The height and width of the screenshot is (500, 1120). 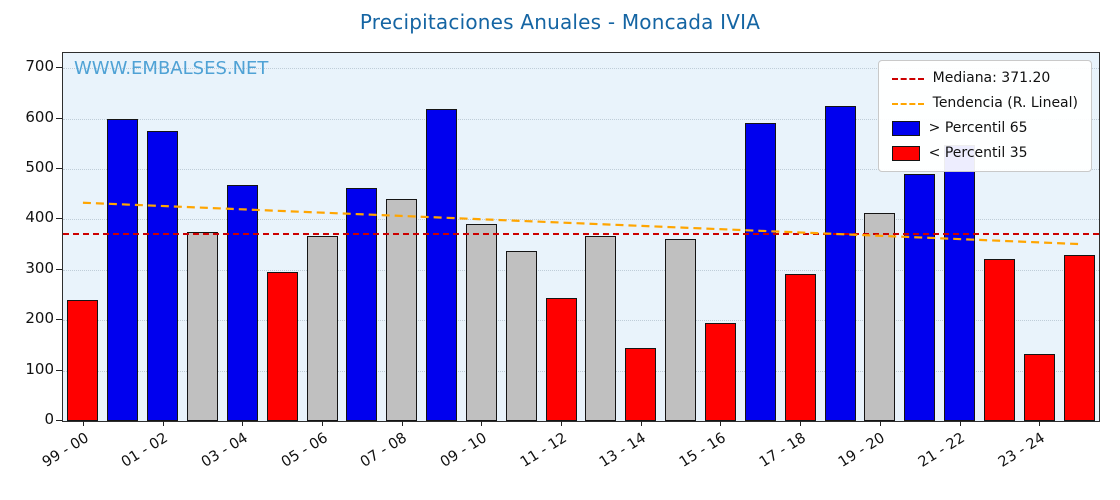 What do you see at coordinates (39, 318) in the screenshot?
I see `y-axis-tick-label: 200` at bounding box center [39, 318].